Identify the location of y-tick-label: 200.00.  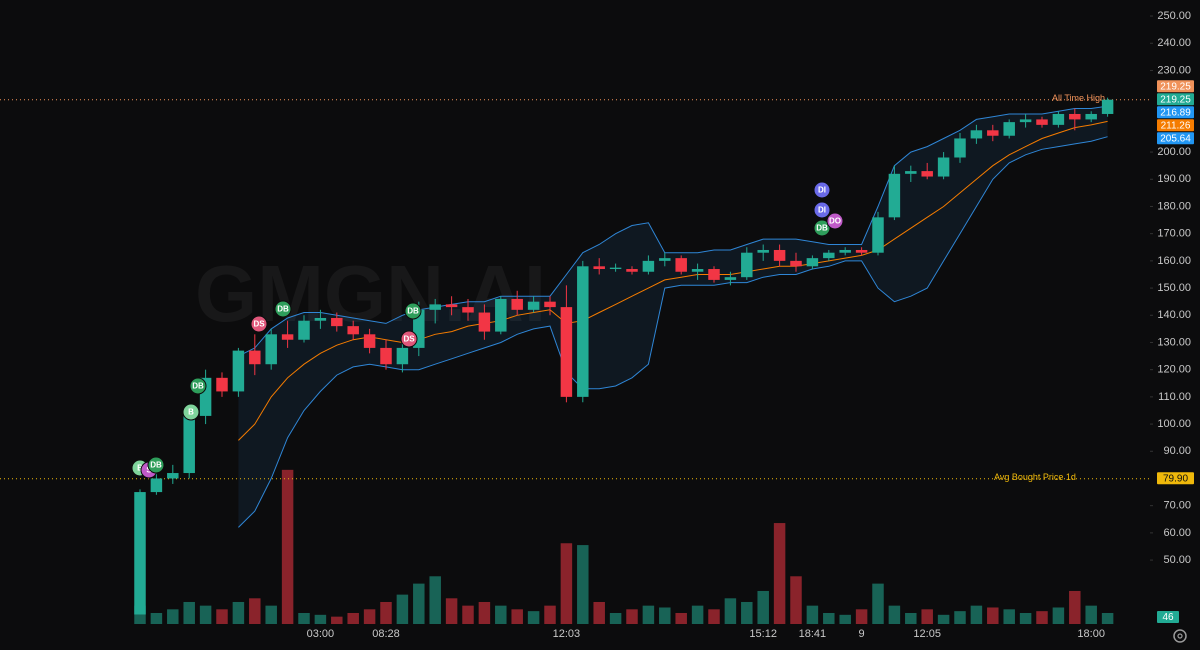
(1174, 152).